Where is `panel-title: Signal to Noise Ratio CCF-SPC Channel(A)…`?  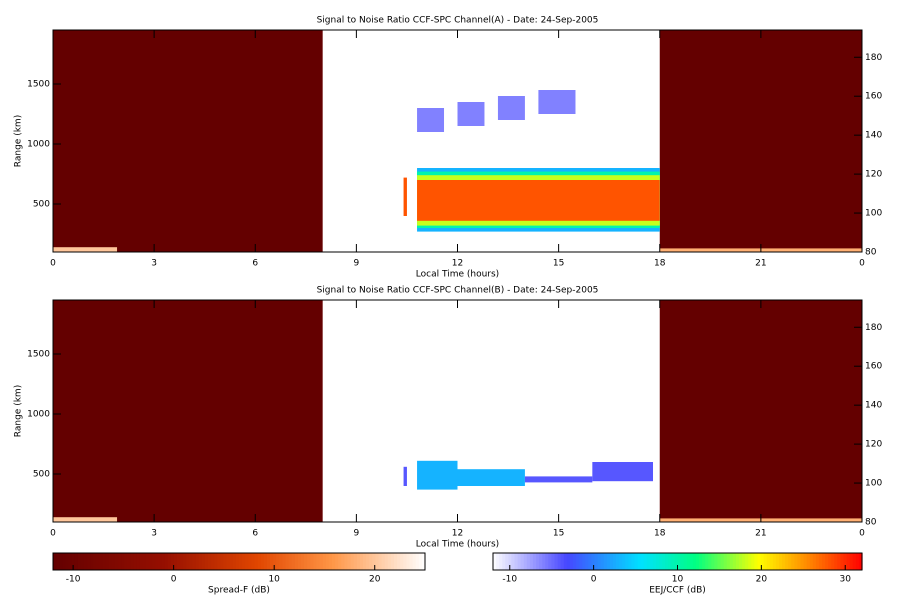
panel-title: Signal to Noise Ratio CCF-SPC Channel(A)… is located at coordinates (458, 21).